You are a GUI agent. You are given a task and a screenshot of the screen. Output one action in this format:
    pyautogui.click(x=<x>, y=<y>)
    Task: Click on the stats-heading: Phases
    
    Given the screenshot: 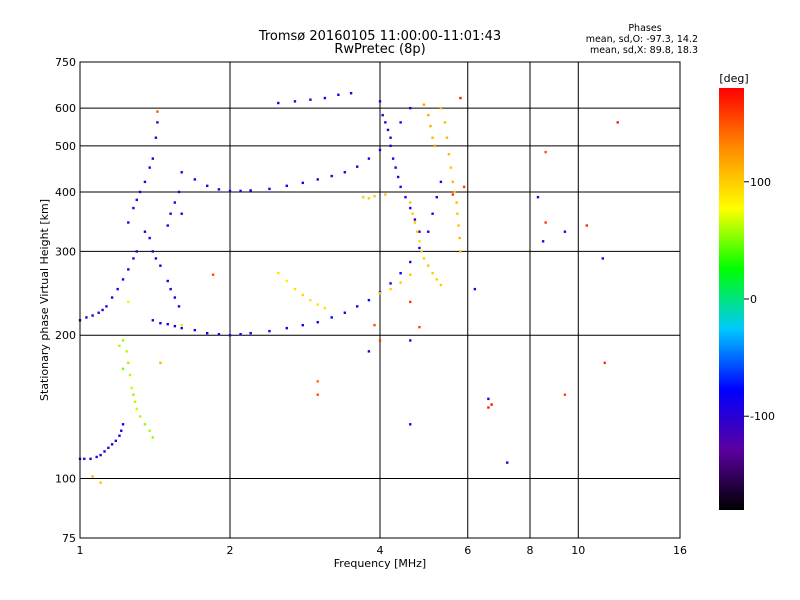 What is the action you would take?
    pyautogui.click(x=644, y=28)
    